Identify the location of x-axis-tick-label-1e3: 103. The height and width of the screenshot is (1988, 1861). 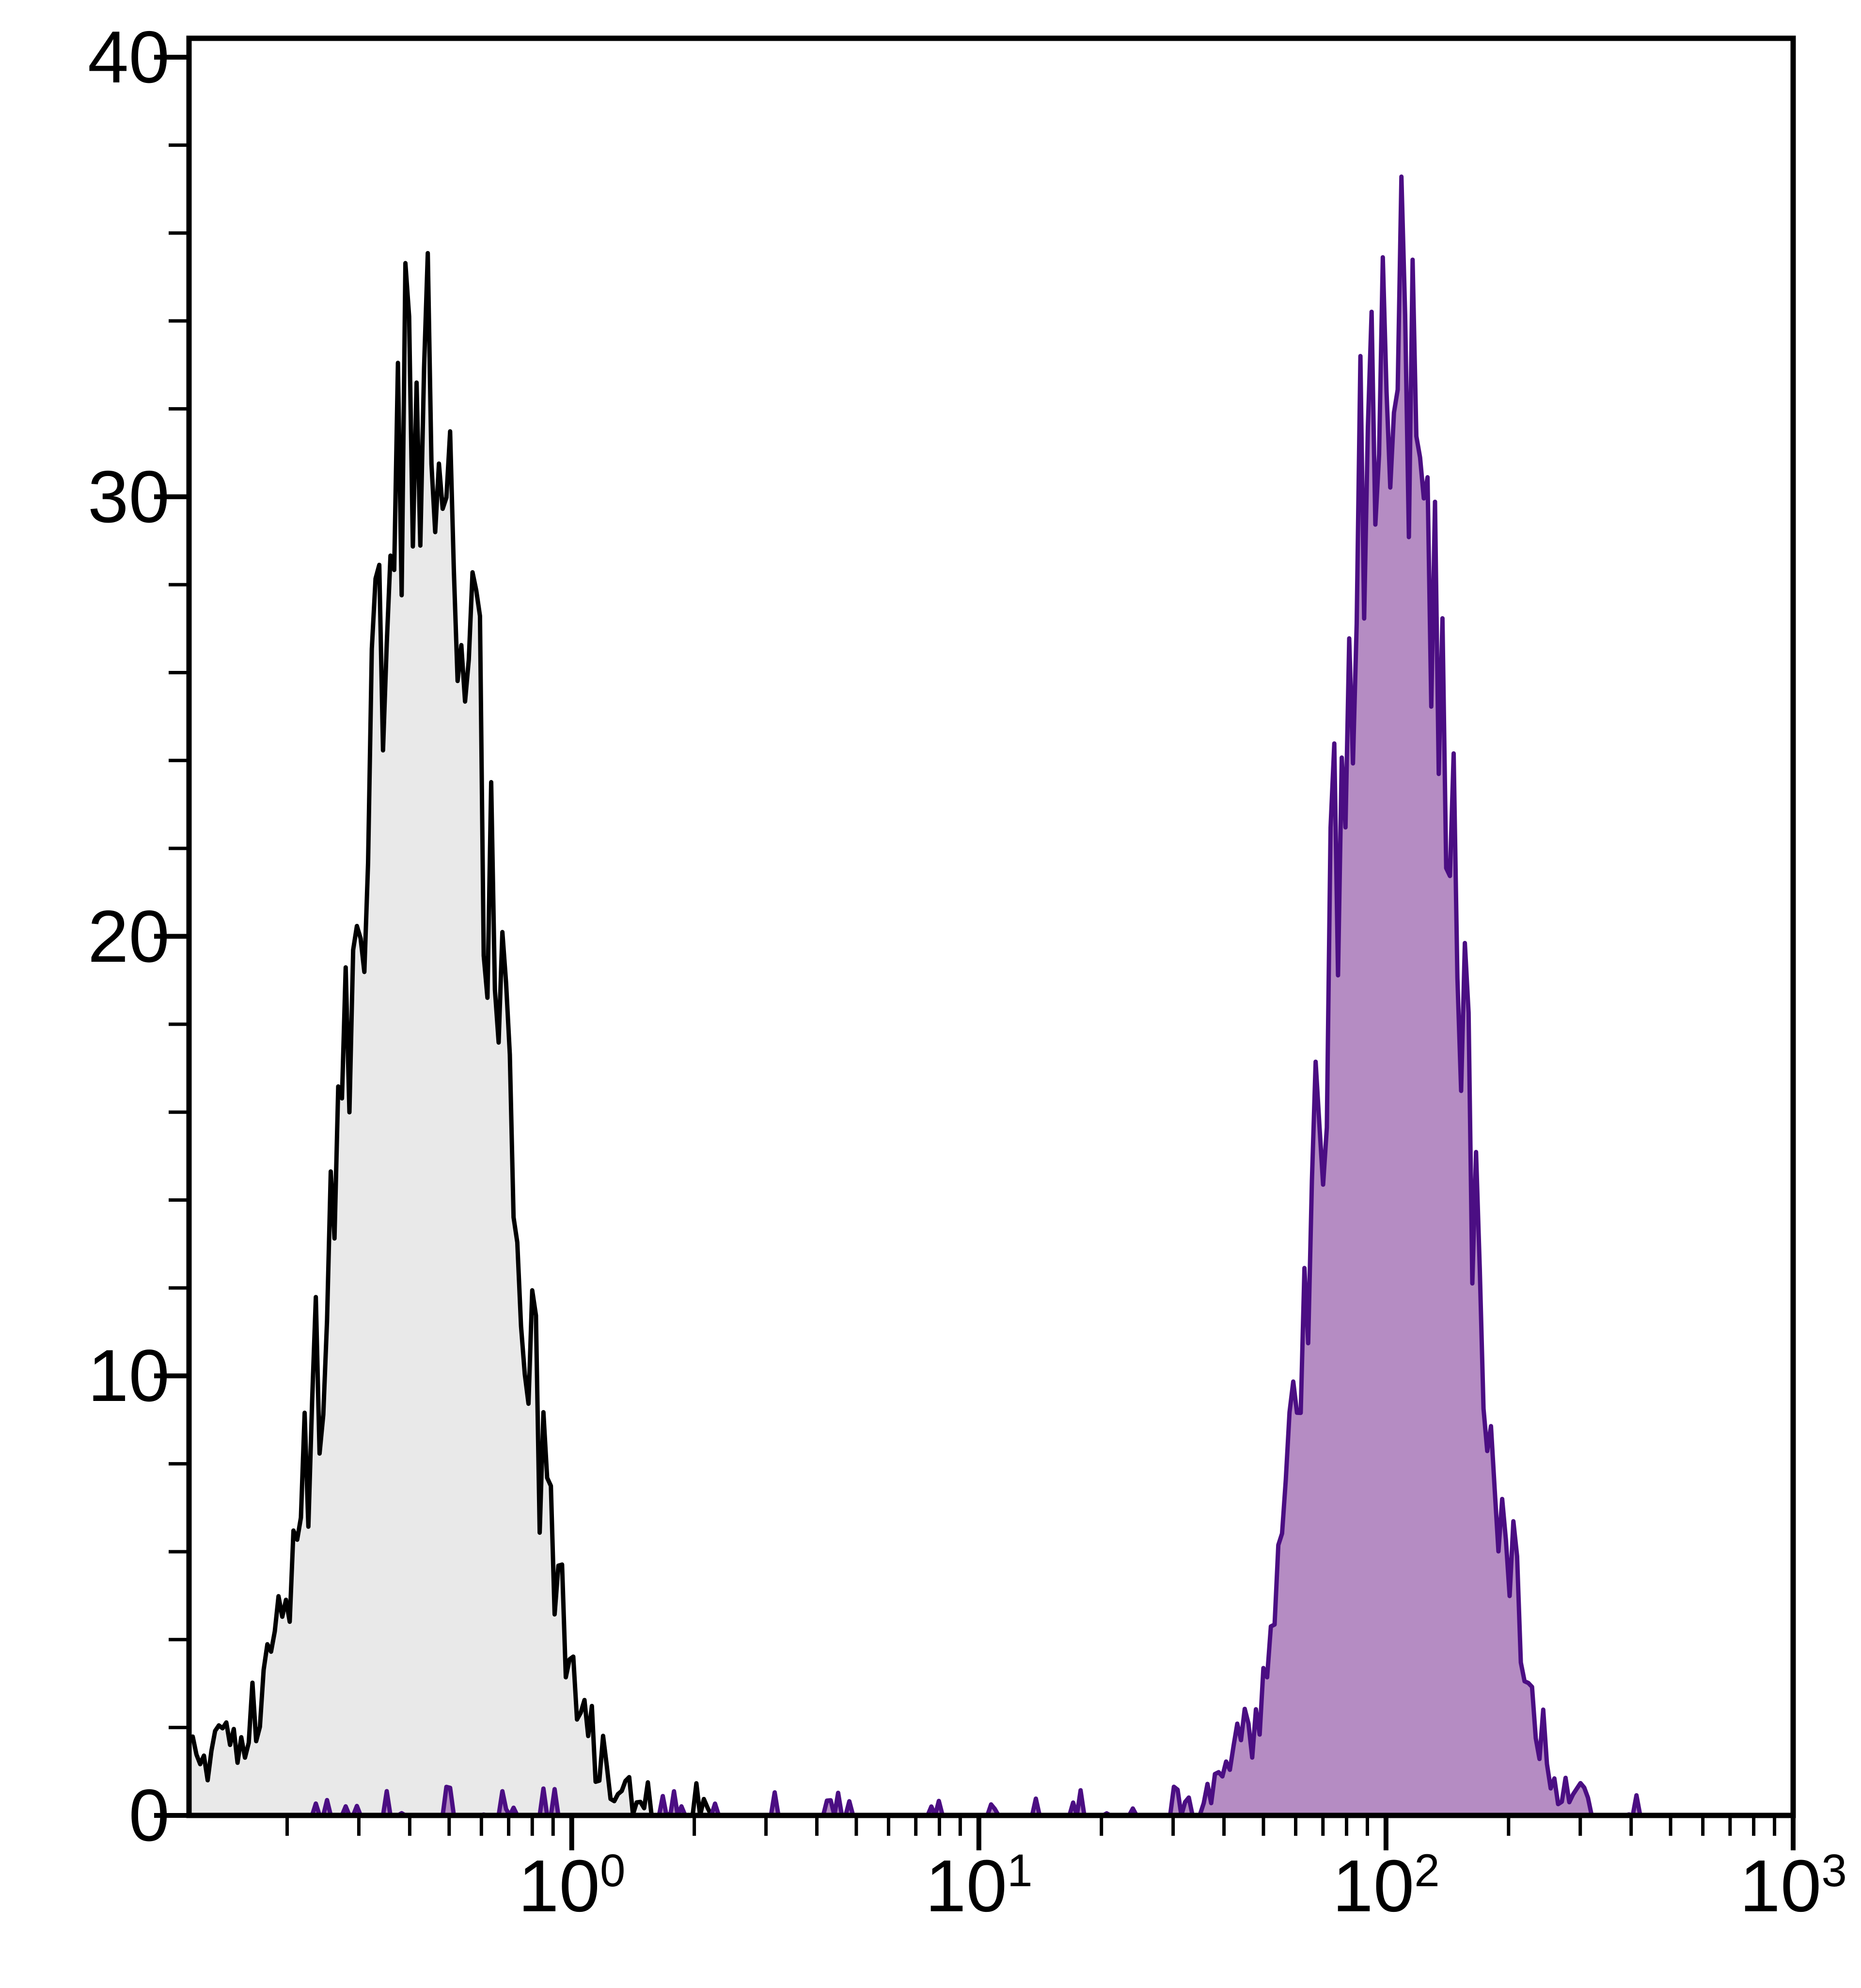
(1793, 1884).